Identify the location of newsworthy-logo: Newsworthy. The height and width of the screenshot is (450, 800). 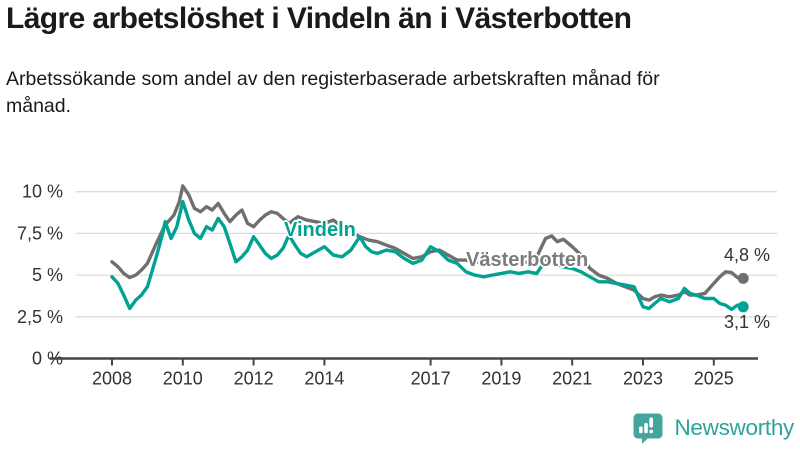
(712, 428).